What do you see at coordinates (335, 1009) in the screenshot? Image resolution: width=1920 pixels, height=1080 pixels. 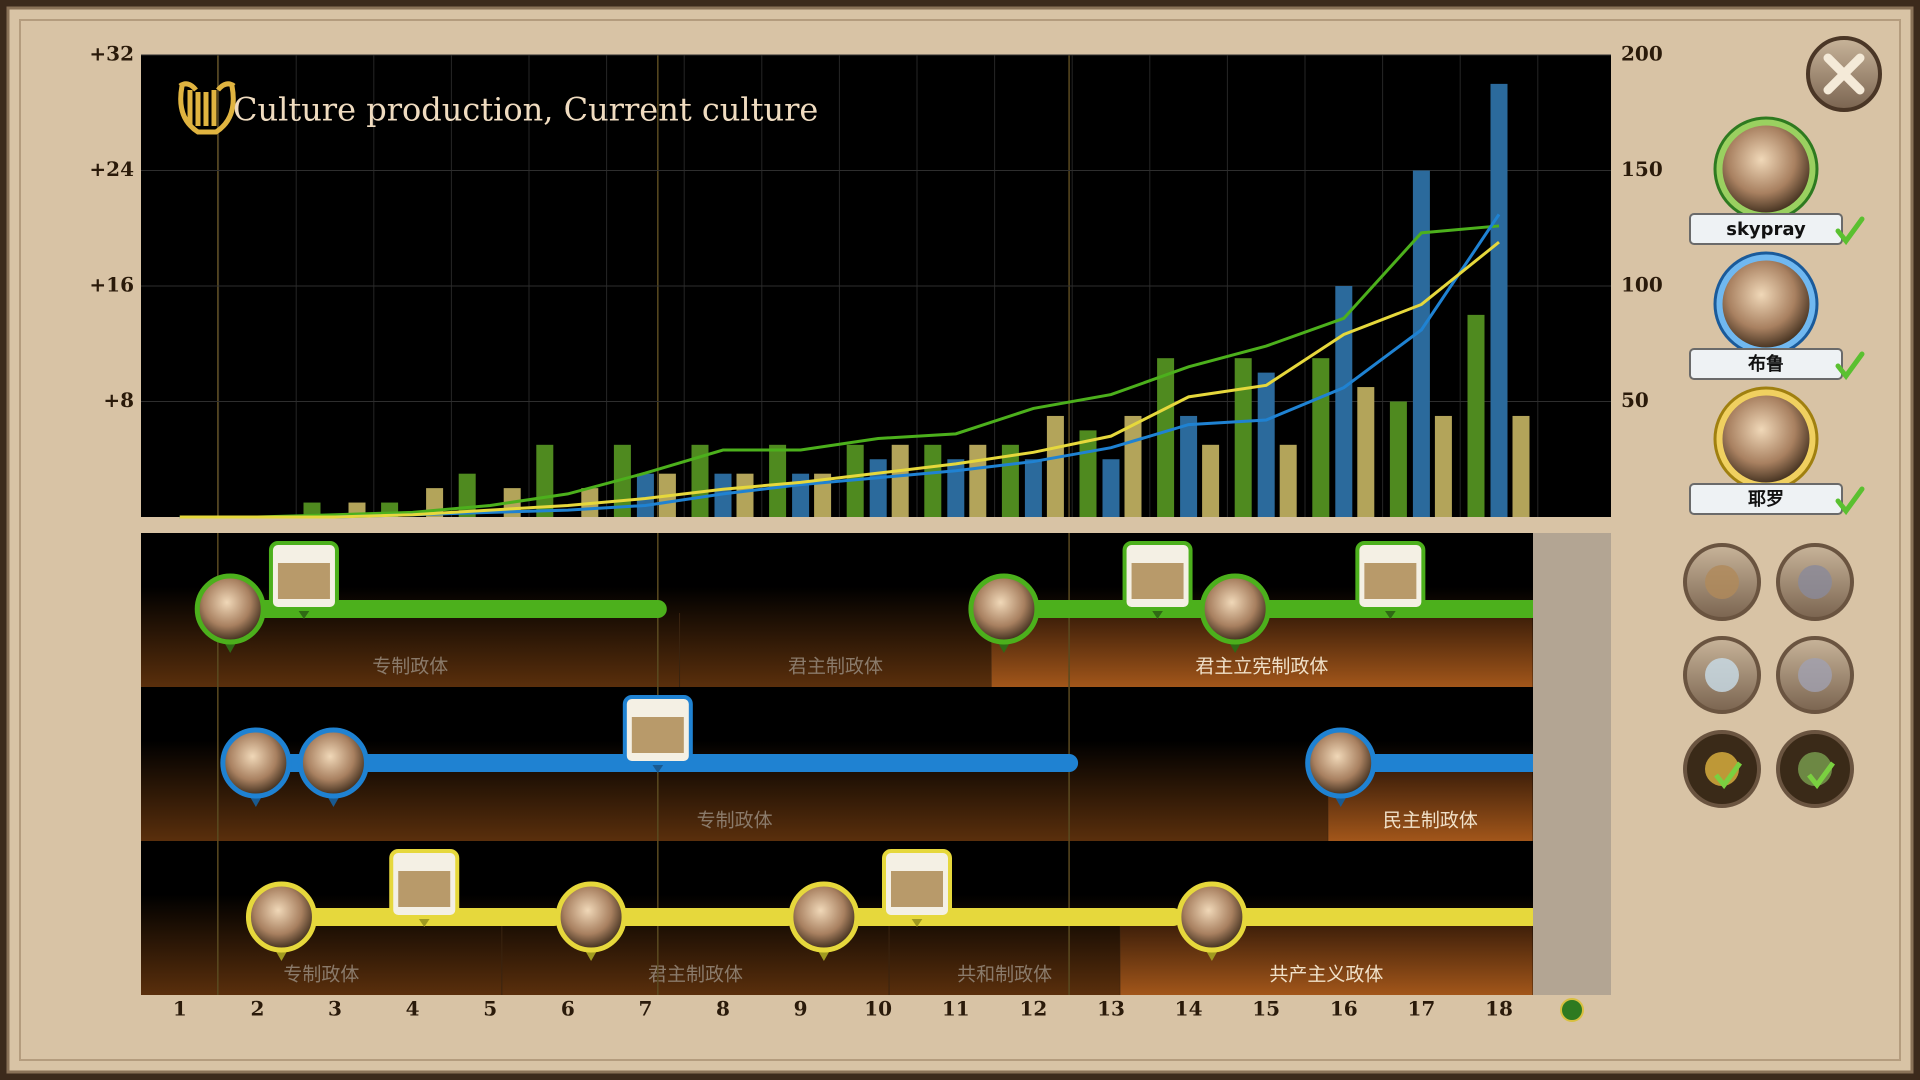 I see `x-tick-label: 3` at bounding box center [335, 1009].